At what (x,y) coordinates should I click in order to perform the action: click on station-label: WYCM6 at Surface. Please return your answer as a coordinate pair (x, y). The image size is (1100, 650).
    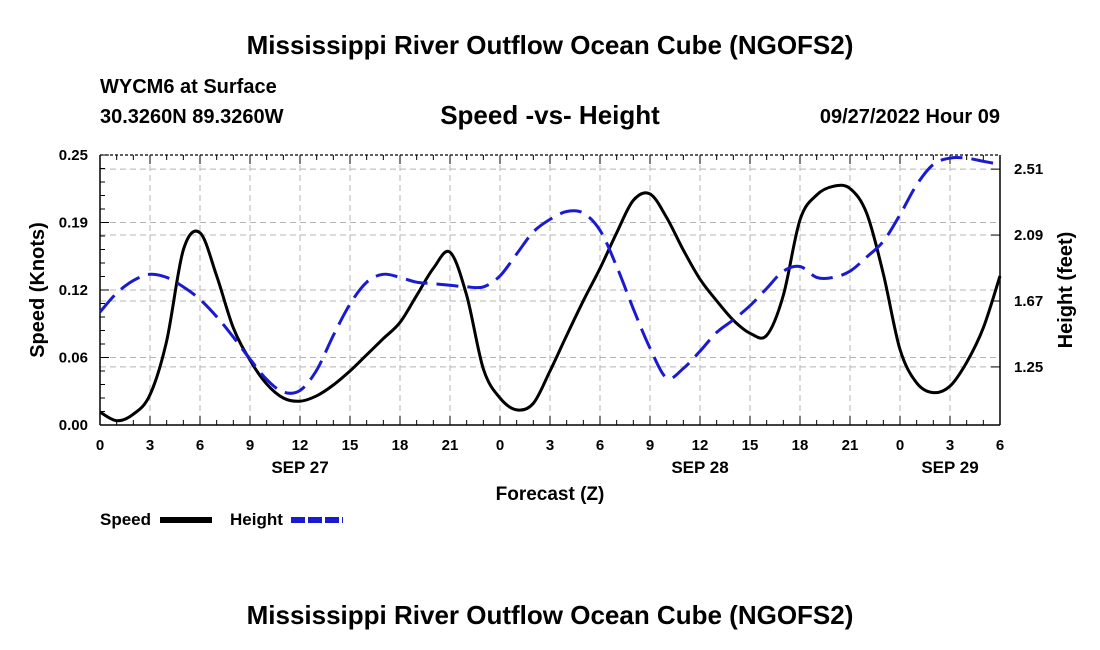
    Looking at the image, I should click on (188, 87).